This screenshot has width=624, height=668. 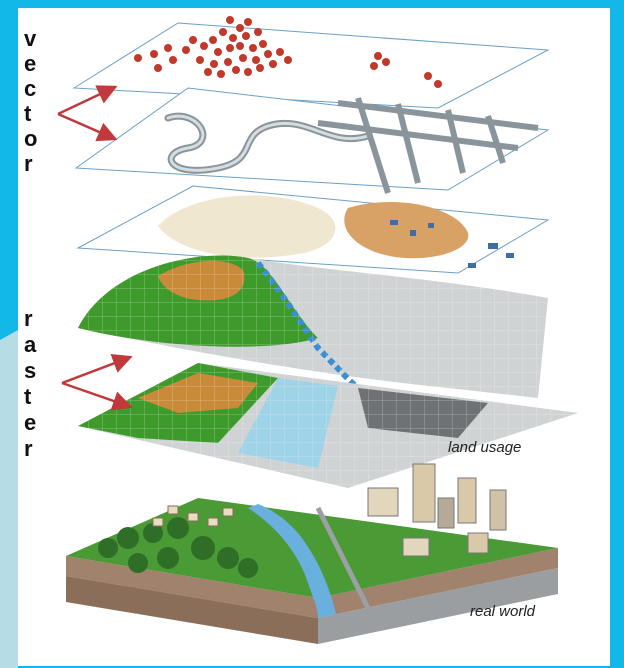 What do you see at coordinates (193, 516) in the screenshot?
I see `houses` at bounding box center [193, 516].